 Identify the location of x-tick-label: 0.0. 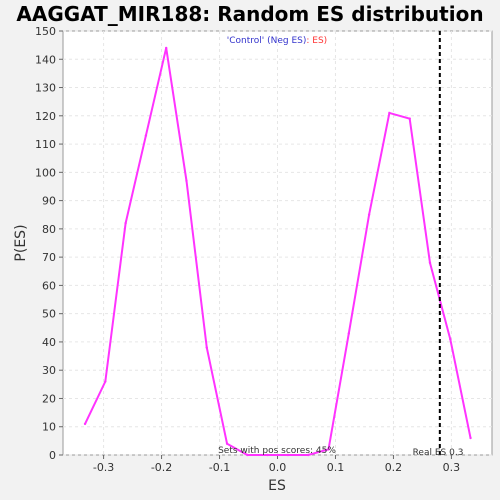
(278, 467).